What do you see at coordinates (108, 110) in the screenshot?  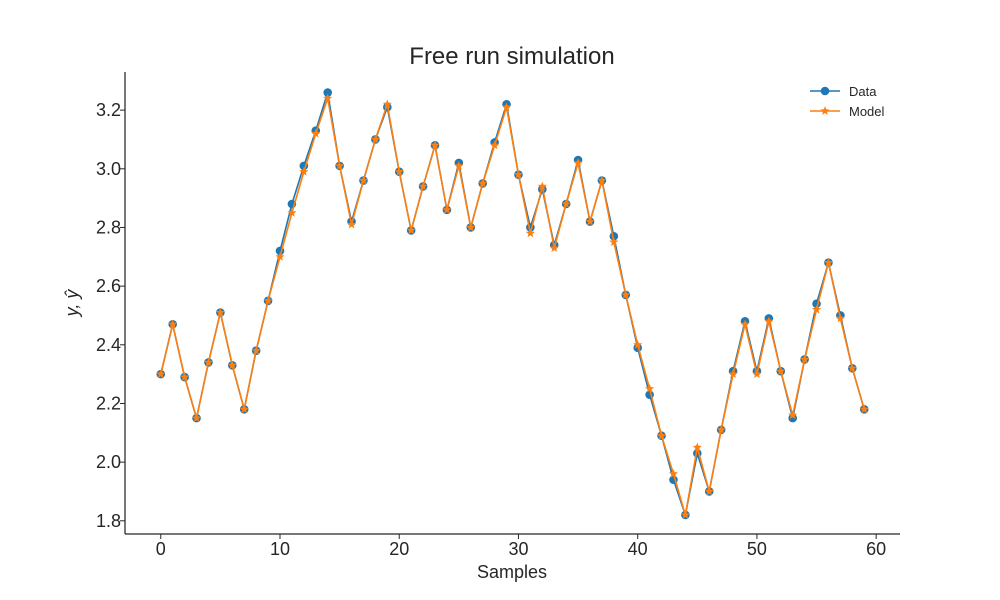 I see `y-tick-label: 3.2` at bounding box center [108, 110].